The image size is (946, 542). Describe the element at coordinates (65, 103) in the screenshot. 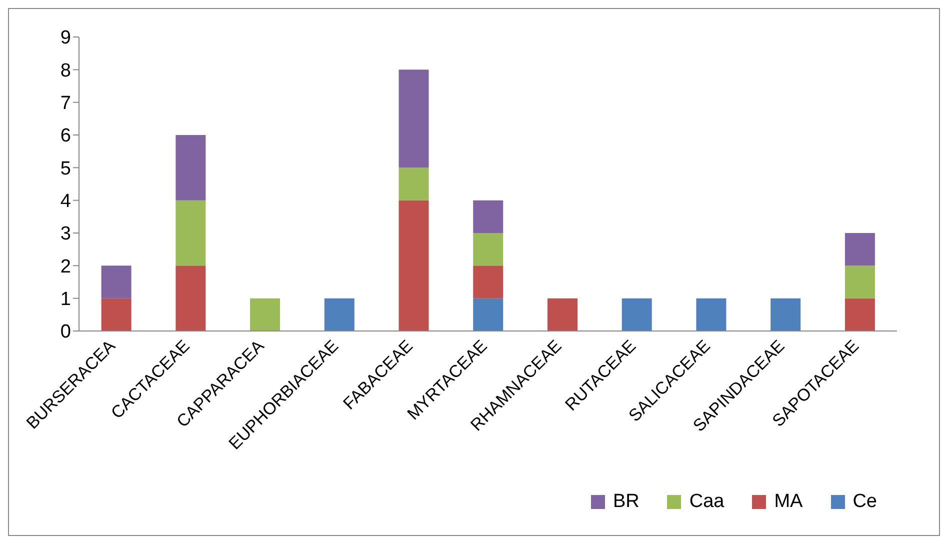

I see `y-tick-label: 7` at that location.